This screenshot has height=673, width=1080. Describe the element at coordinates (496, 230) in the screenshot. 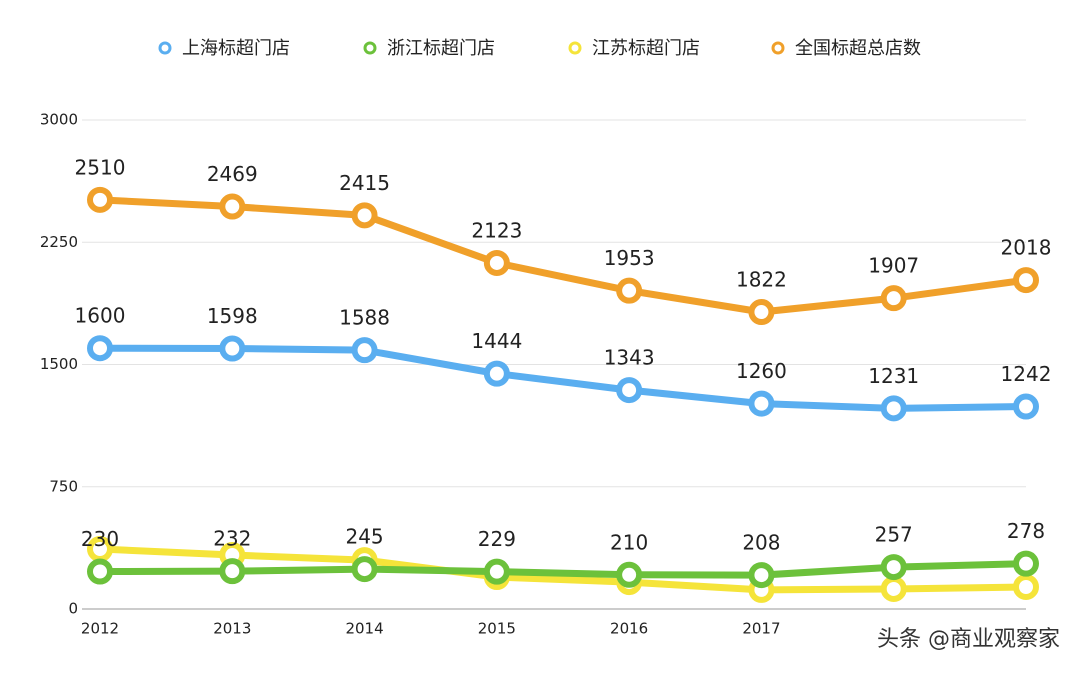

I see `data-label: 2123` at that location.